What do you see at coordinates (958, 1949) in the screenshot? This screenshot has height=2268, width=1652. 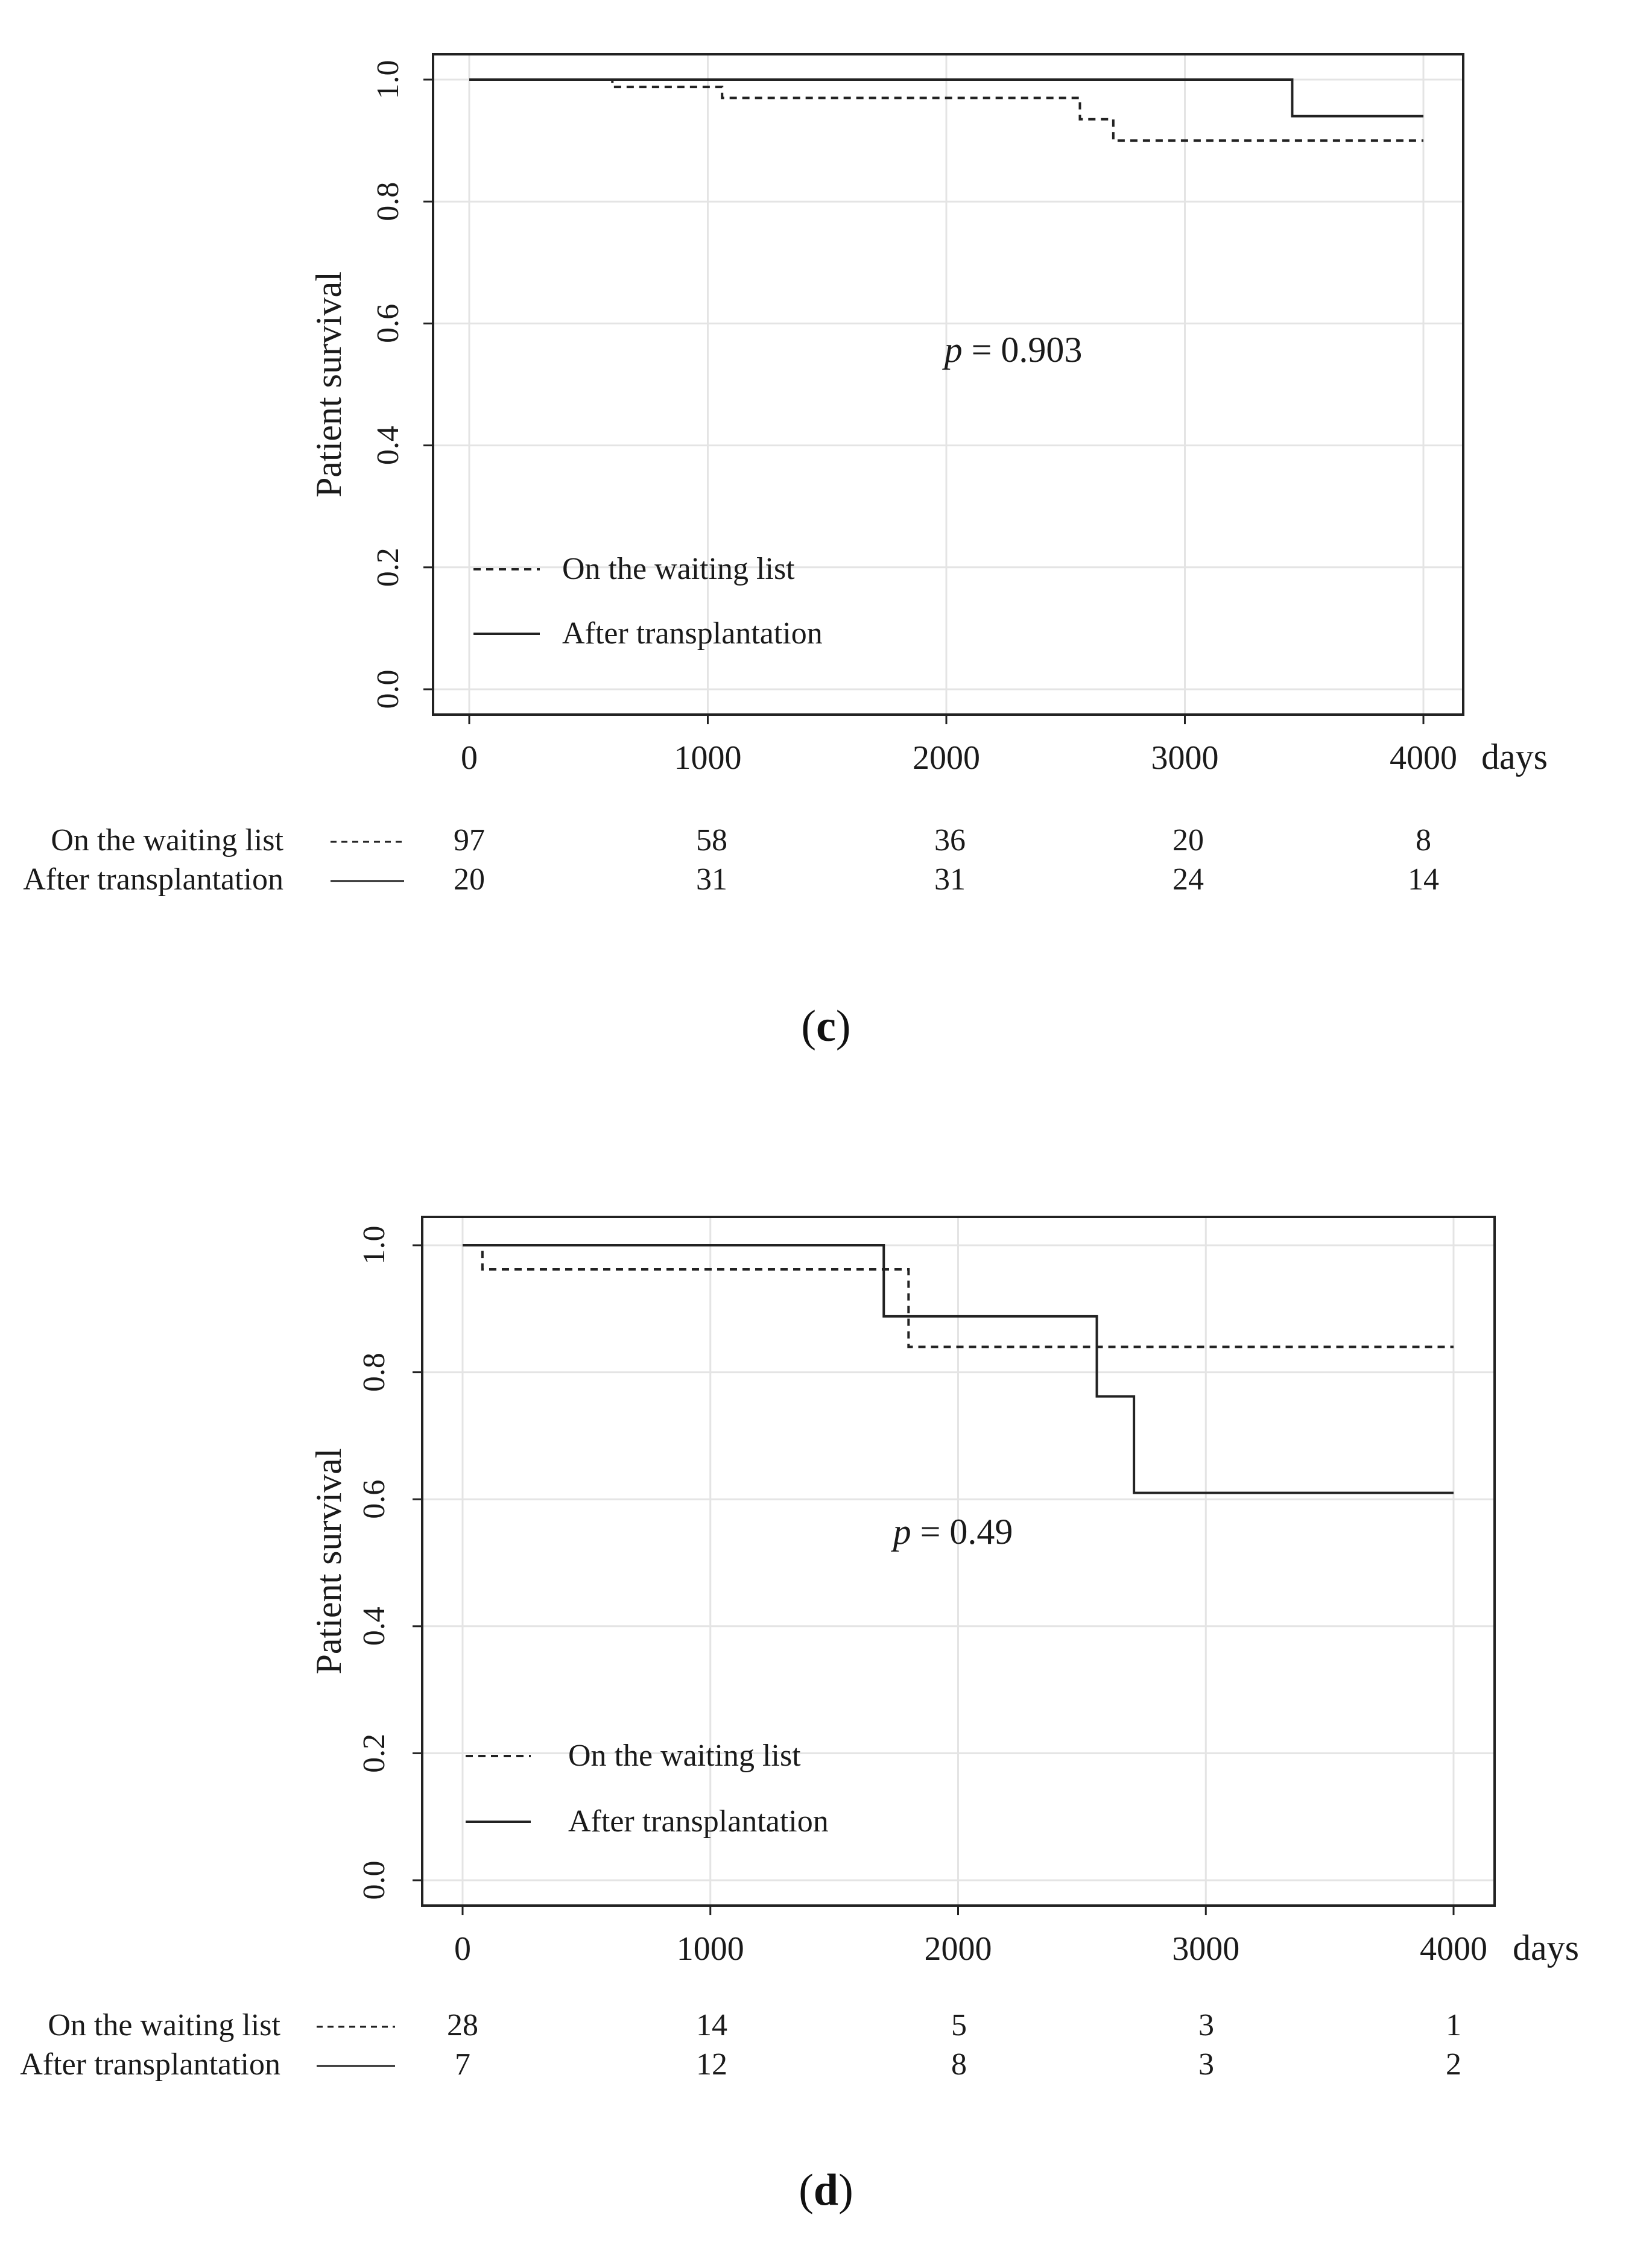 I see `x-tick-label-d-2: 2000` at bounding box center [958, 1949].